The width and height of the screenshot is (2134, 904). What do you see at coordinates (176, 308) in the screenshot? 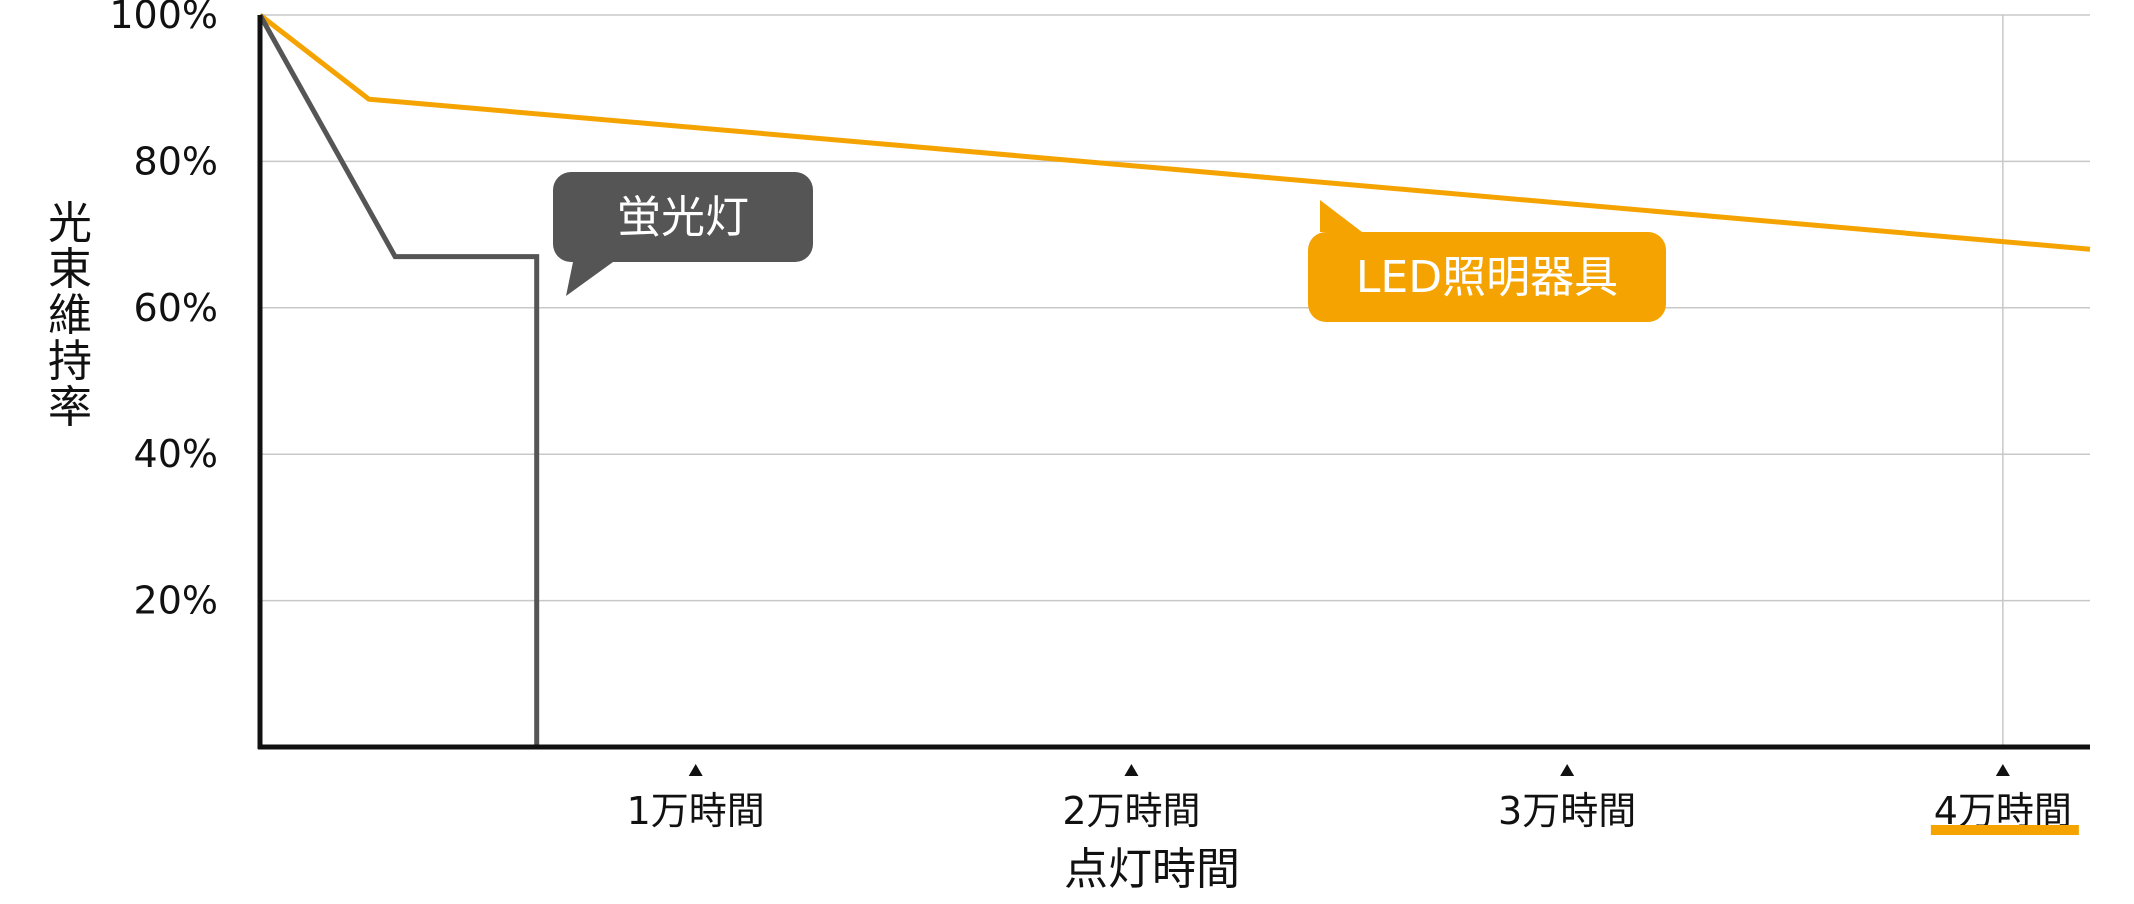
I see `y-tick-label: 60%` at bounding box center [176, 308].